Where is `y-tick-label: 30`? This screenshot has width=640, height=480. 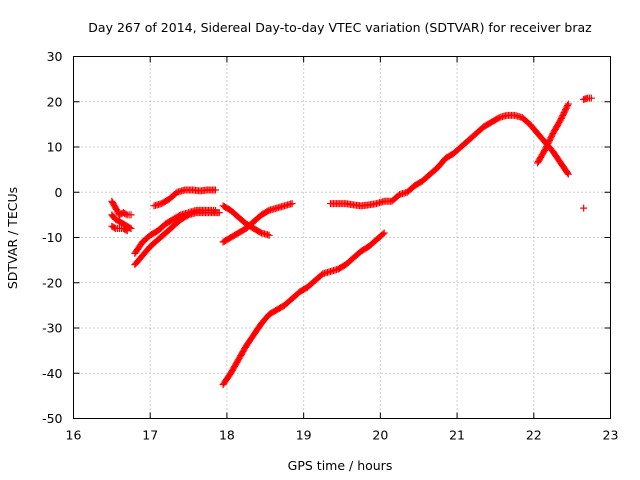 y-tick-label: 30 is located at coordinates (55, 56).